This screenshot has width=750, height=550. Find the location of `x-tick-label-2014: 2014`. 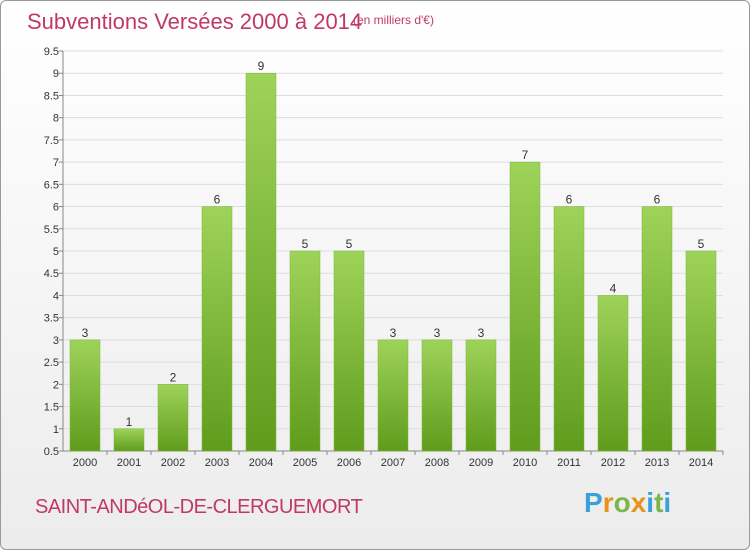

x-tick-label-2014: 2014 is located at coordinates (701, 463).